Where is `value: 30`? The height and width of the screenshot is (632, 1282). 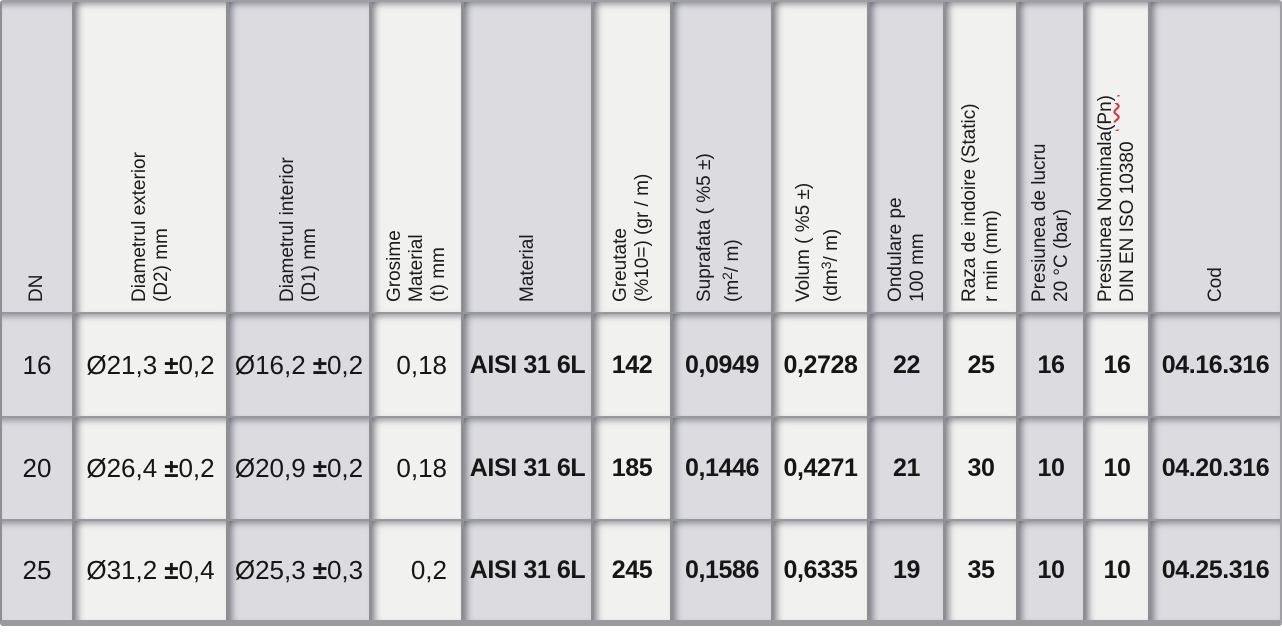
value: 30 is located at coordinates (981, 468).